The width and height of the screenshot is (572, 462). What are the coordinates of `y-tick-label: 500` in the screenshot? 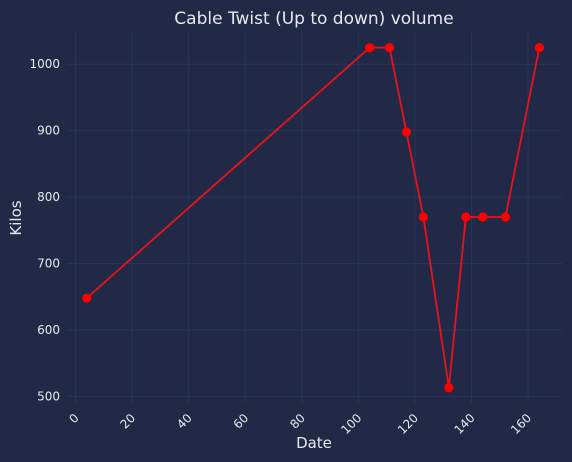 It's located at (48, 396).